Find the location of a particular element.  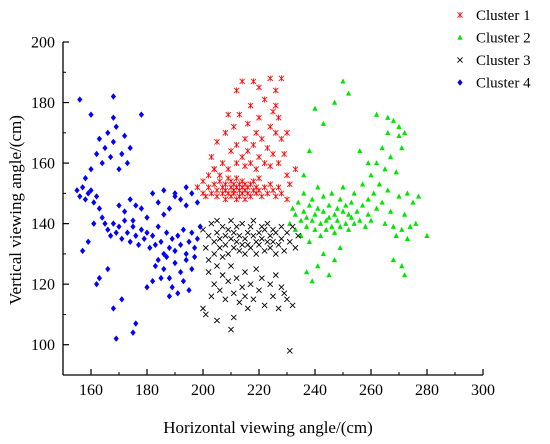

x-axis-title: Horizontal viewing angle/(cm) is located at coordinates (268, 427).